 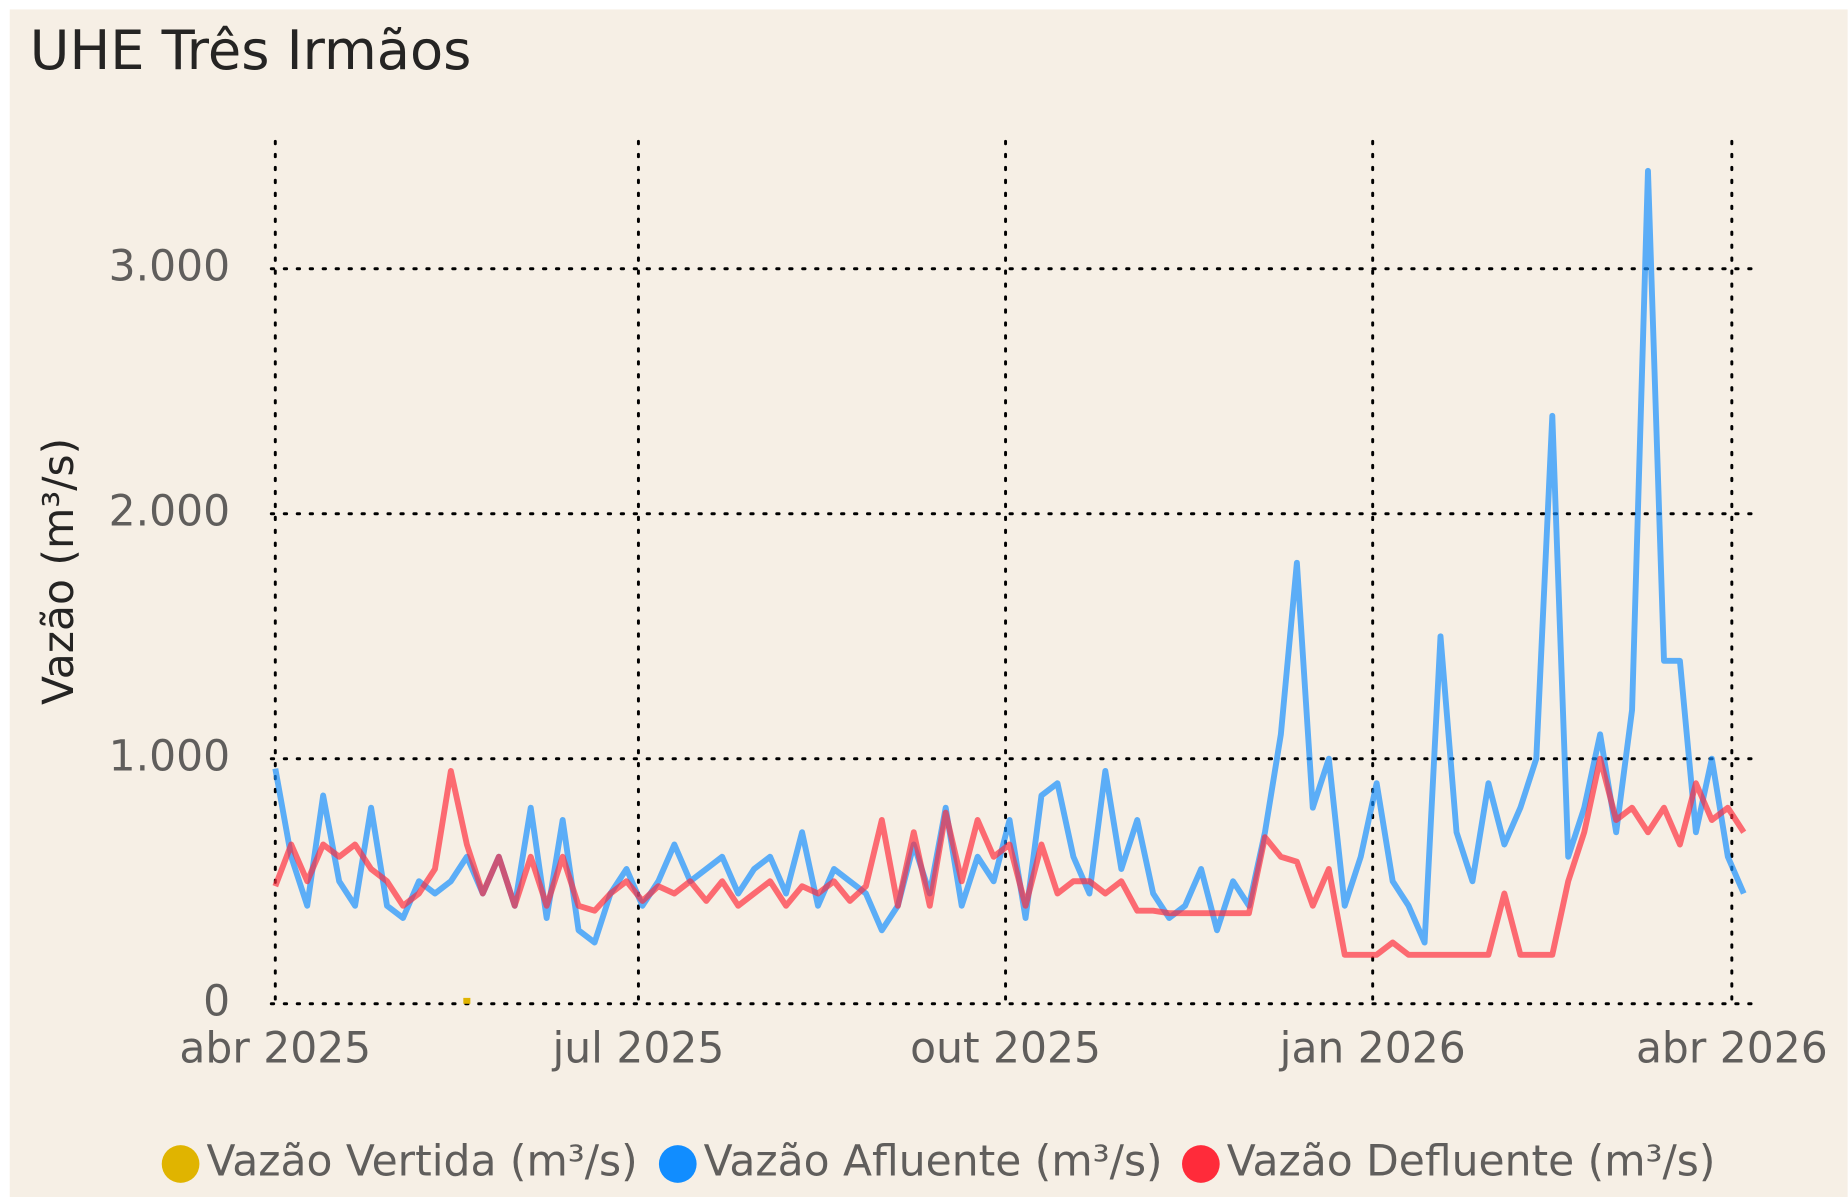 What do you see at coordinates (275, 1048) in the screenshot?
I see `x-tick-label: abr 2025` at bounding box center [275, 1048].